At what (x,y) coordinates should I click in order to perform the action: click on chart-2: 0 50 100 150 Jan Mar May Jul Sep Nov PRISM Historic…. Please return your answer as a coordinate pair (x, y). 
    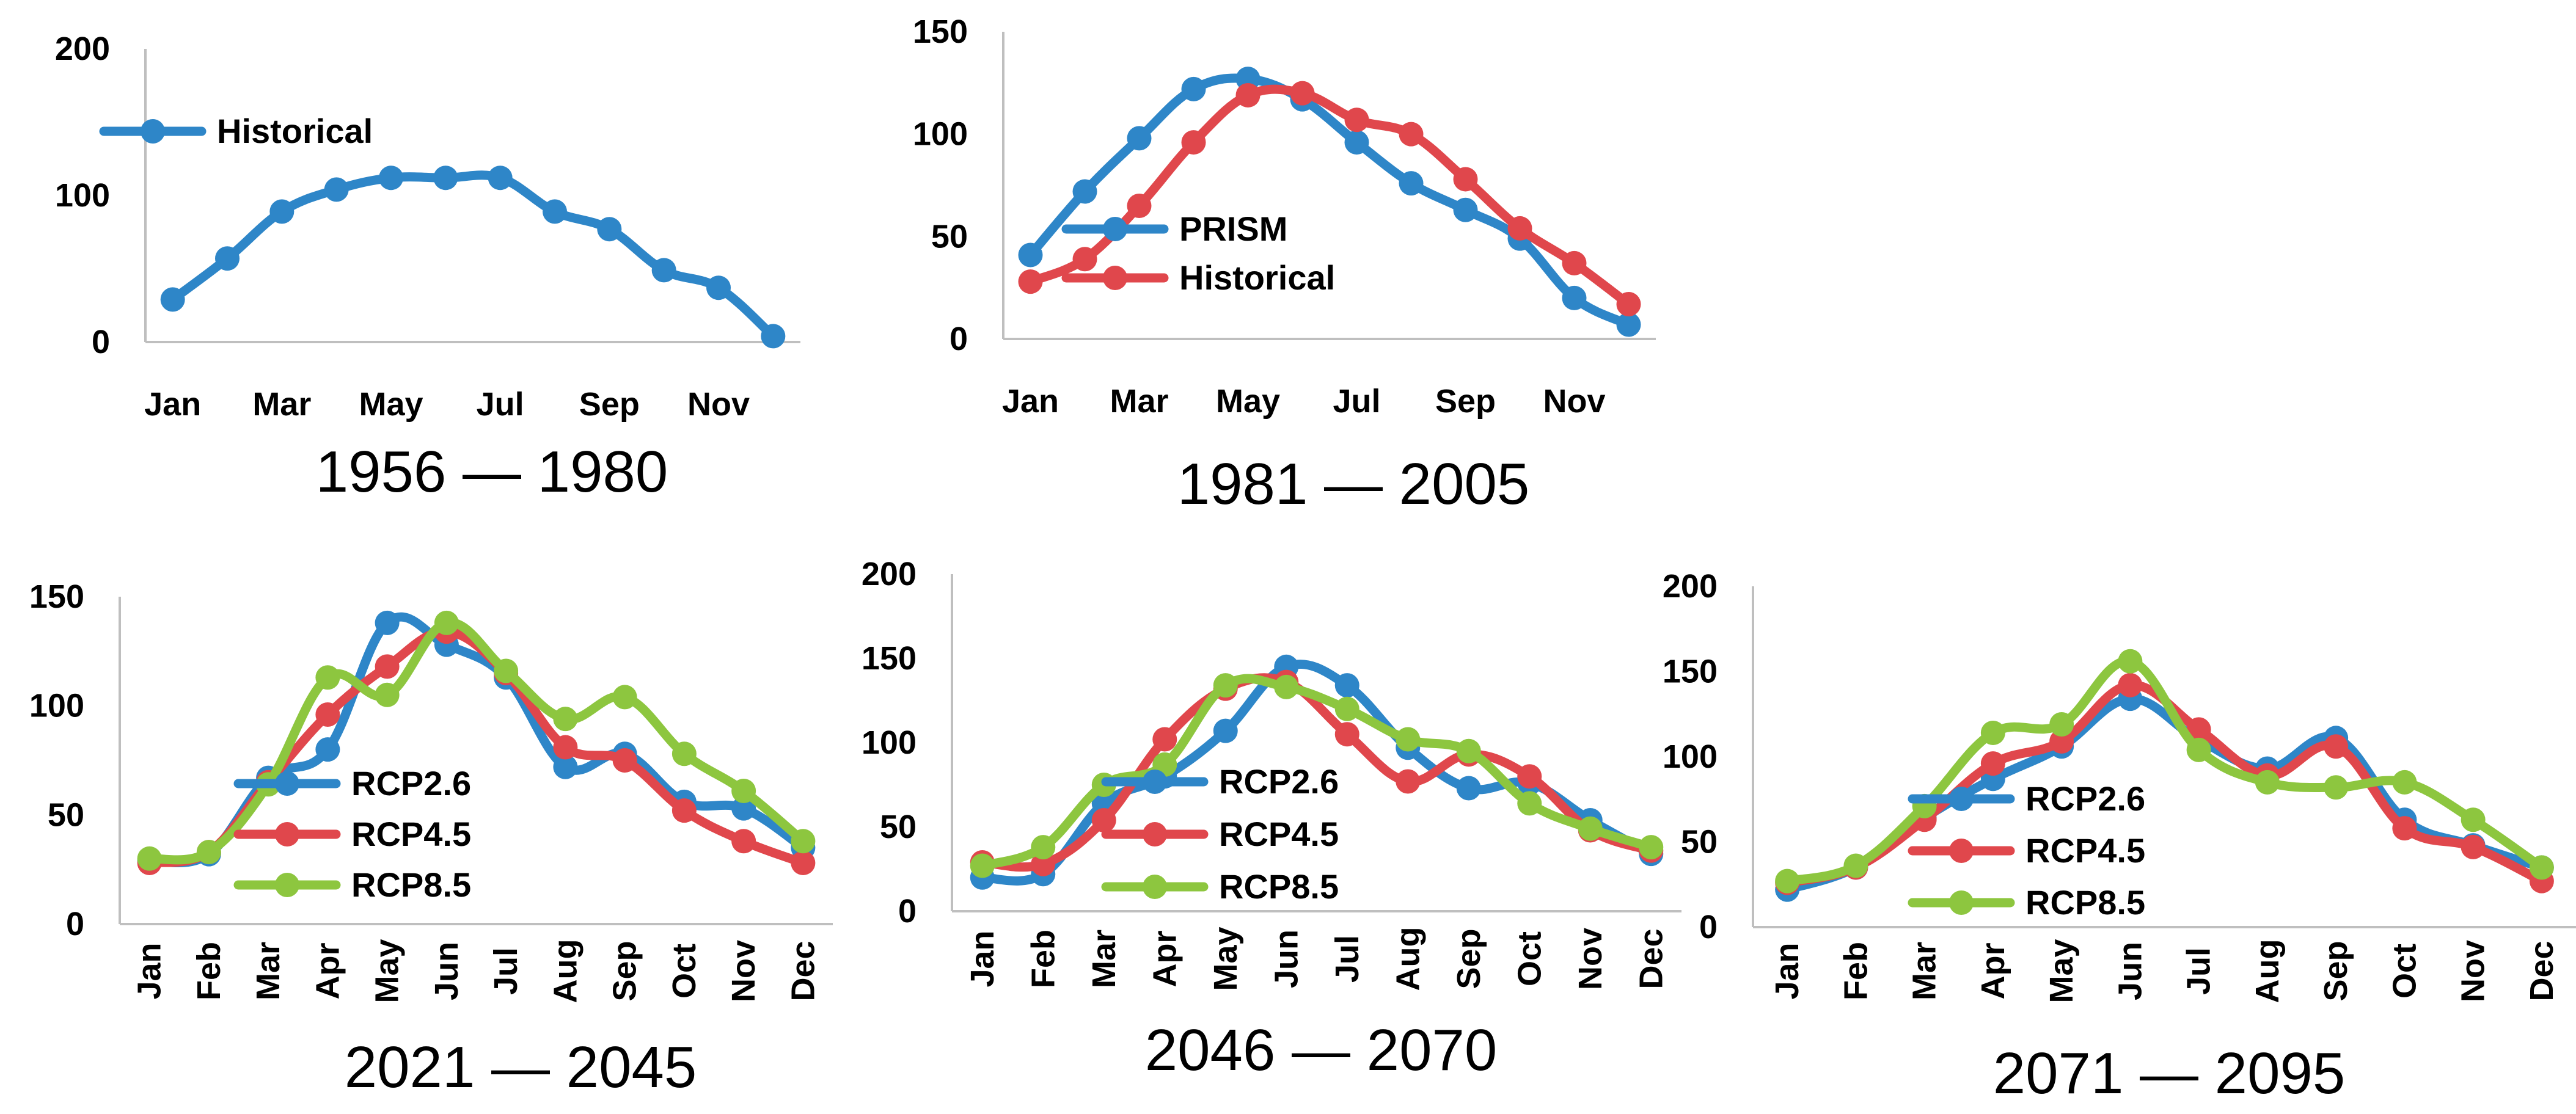
    Looking at the image, I should click on (1284, 265).